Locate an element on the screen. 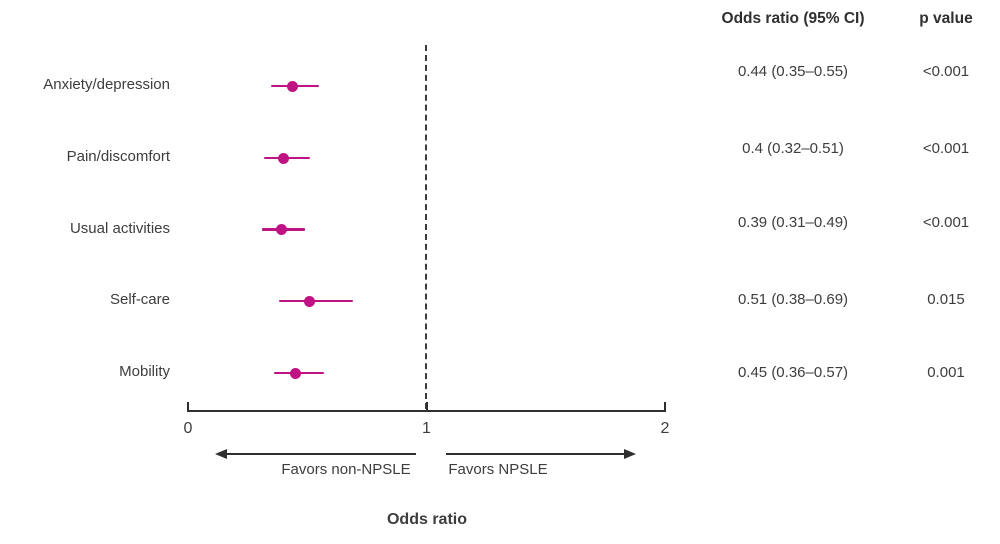 This screenshot has width=1000, height=544. odds-ratio-value: 0.4 (0.32–0.51) is located at coordinates (793, 148).